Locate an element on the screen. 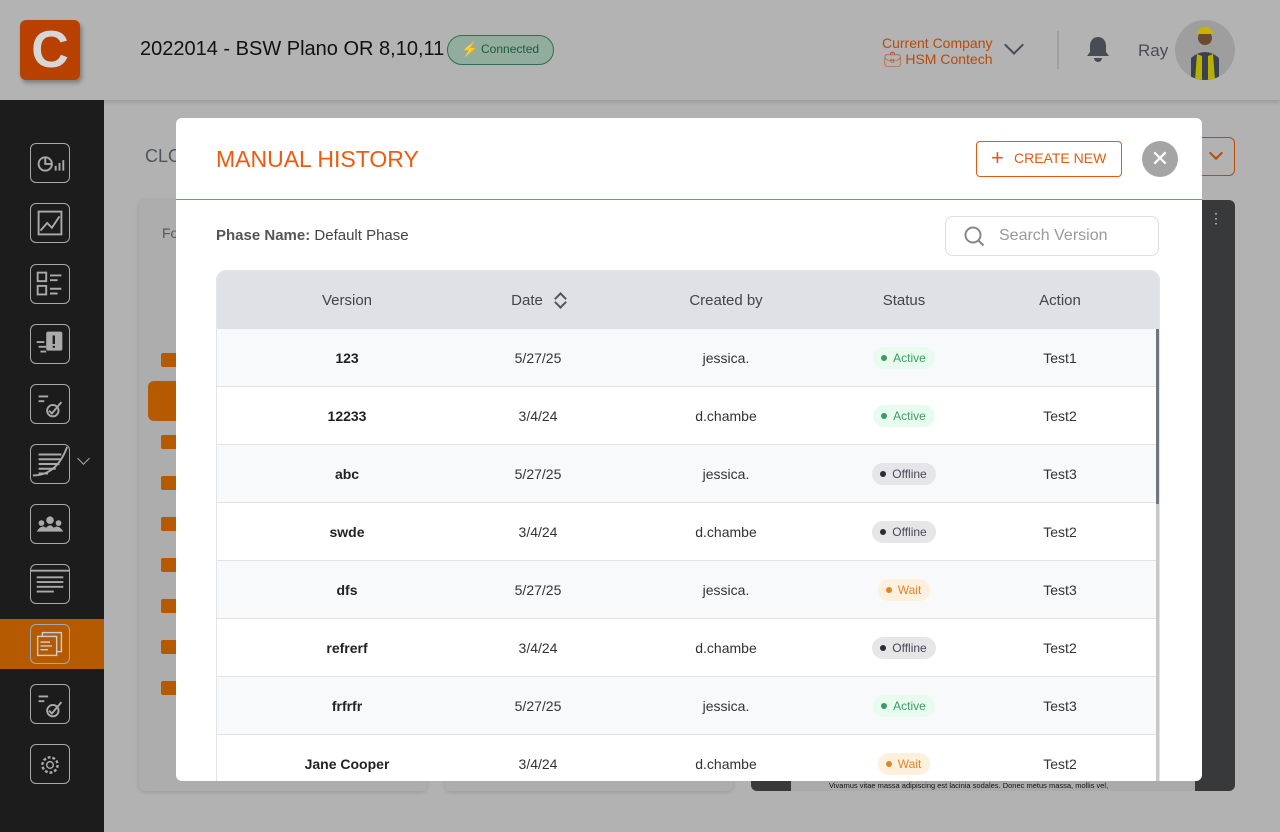 This screenshot has height=832, width=1280. version-cell: frfrfr is located at coordinates (347, 705).